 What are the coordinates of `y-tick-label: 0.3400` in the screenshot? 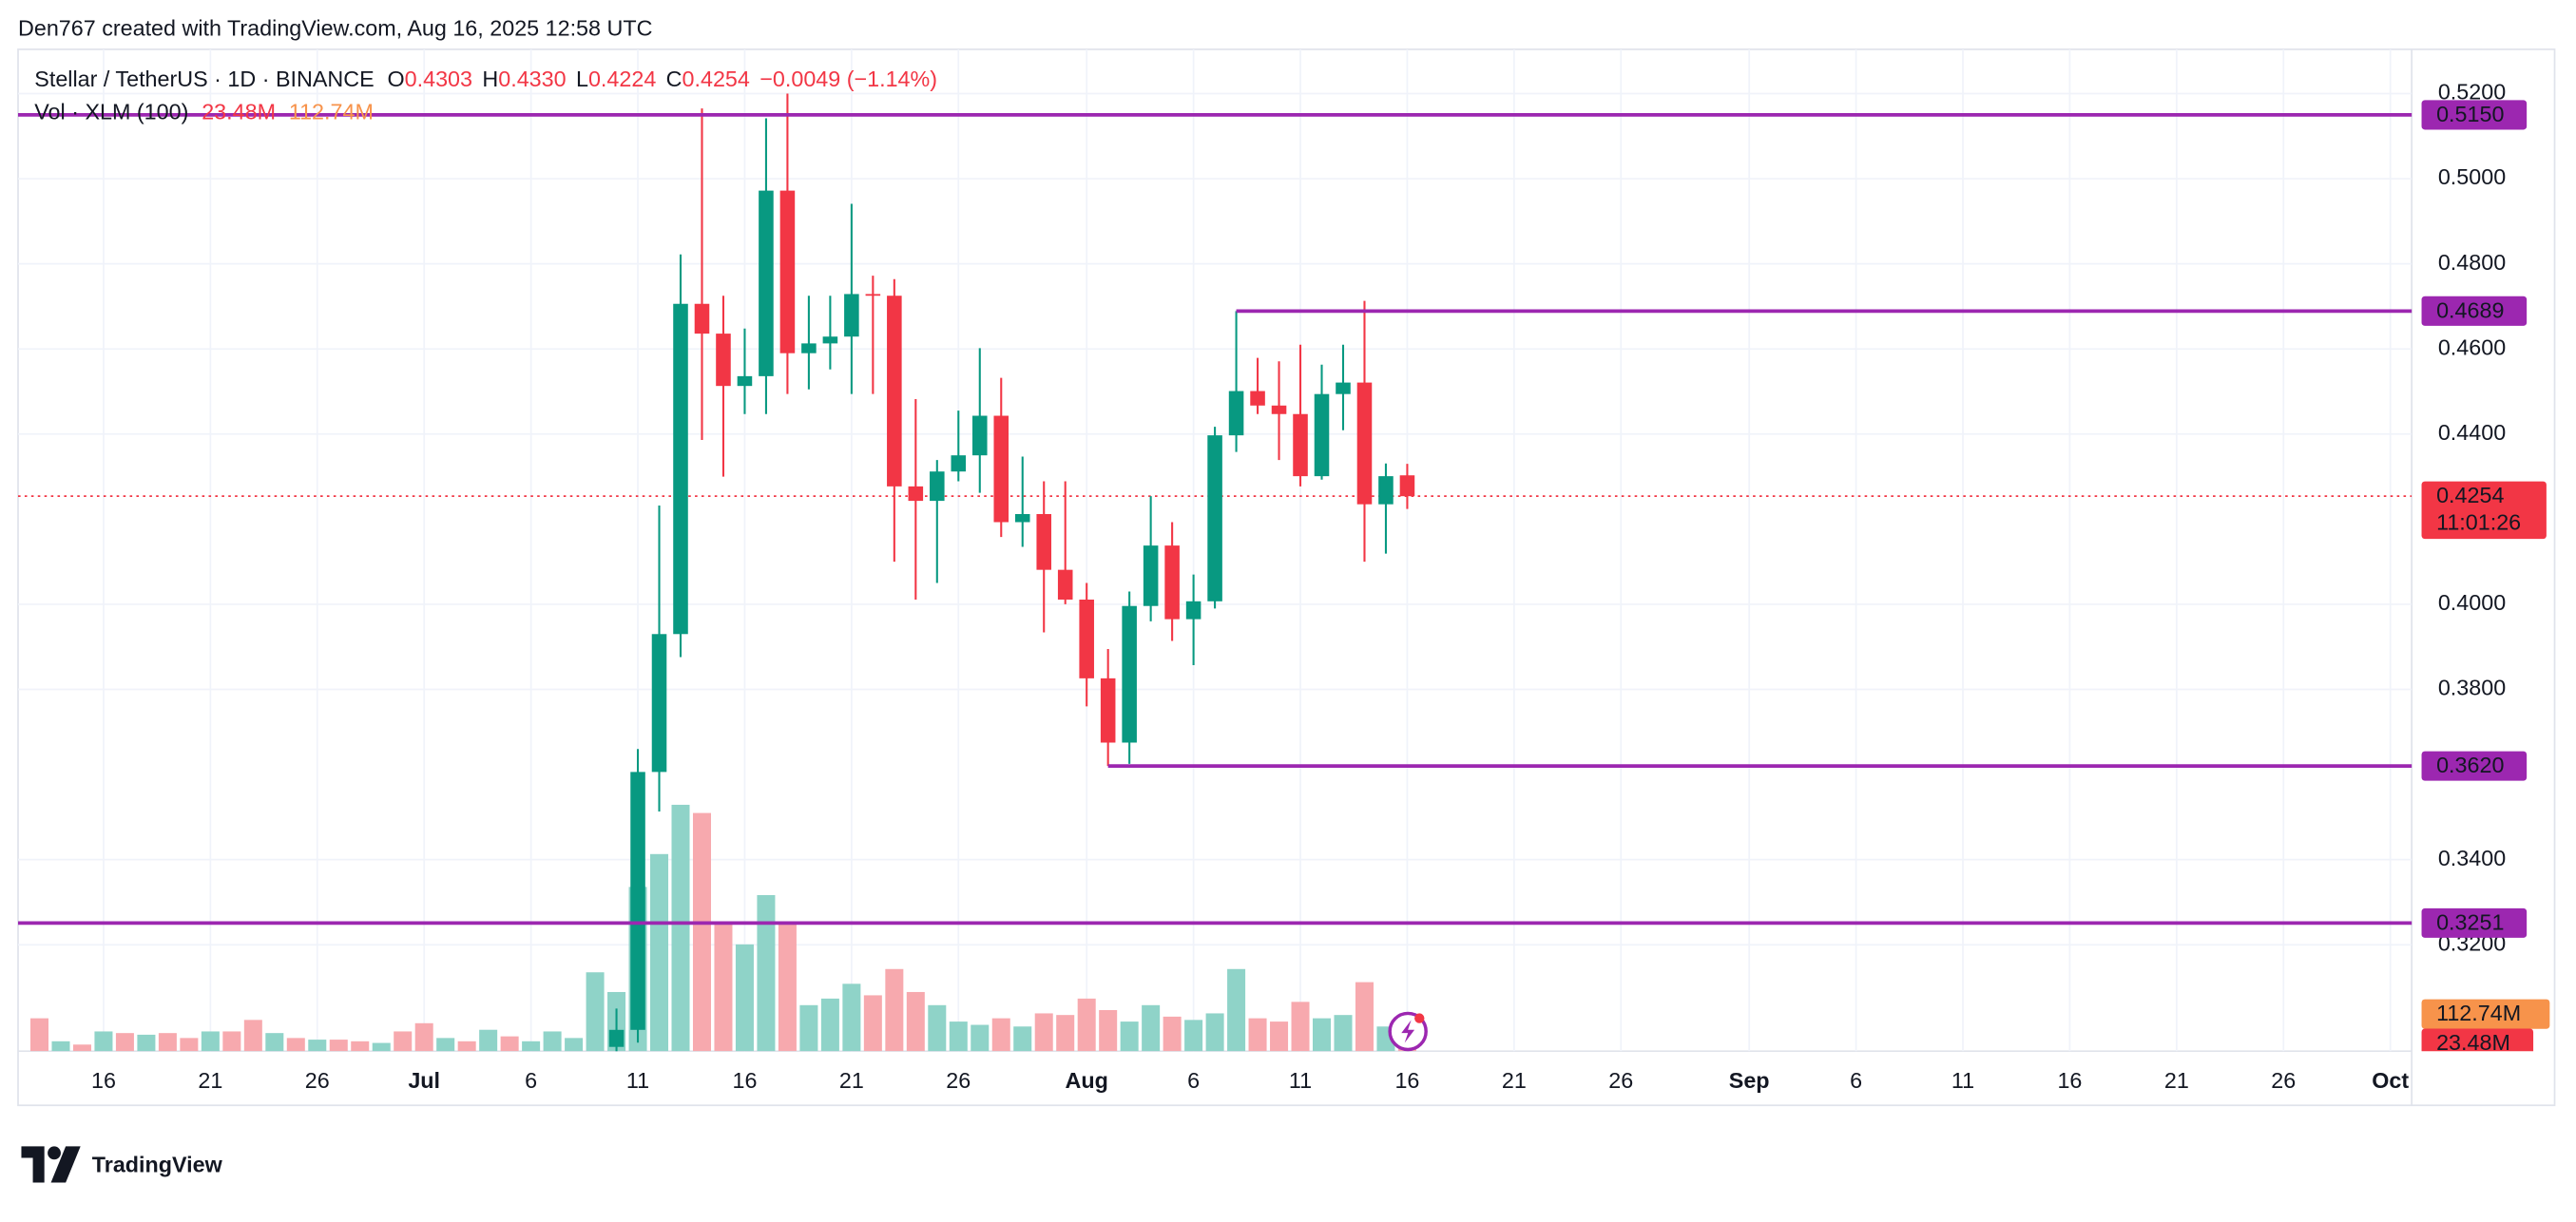 It's located at (2472, 858).